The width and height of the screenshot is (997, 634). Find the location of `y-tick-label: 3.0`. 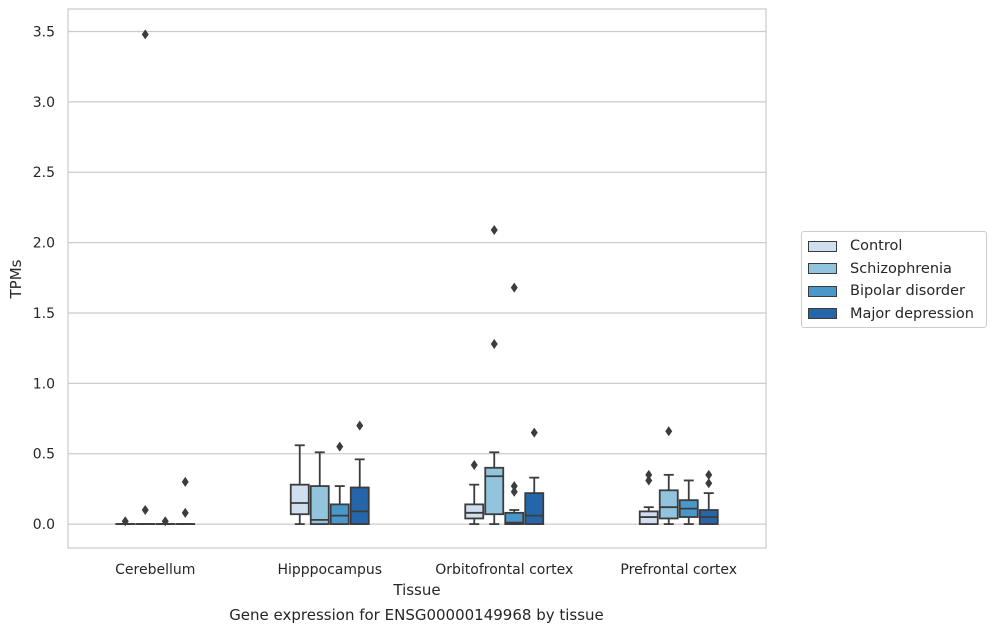

y-tick-label: 3.0 is located at coordinates (44, 103).